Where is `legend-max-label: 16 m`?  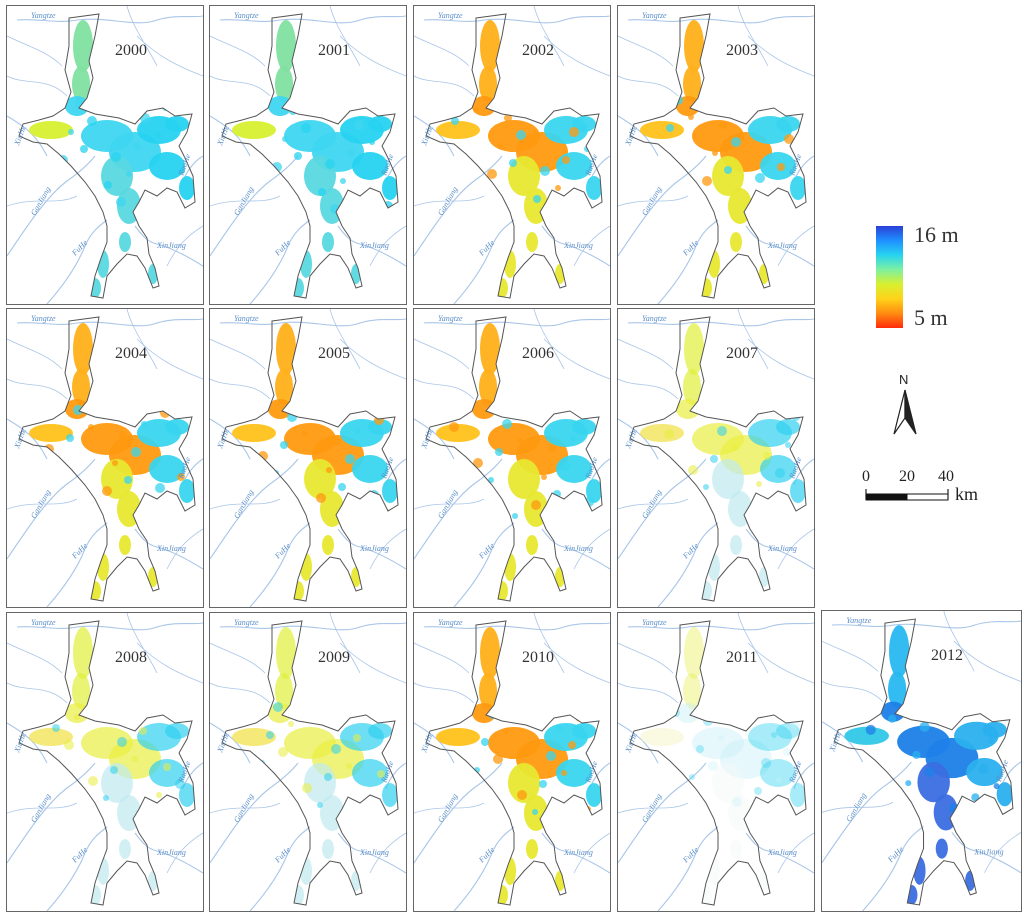 legend-max-label: 16 m is located at coordinates (936, 234).